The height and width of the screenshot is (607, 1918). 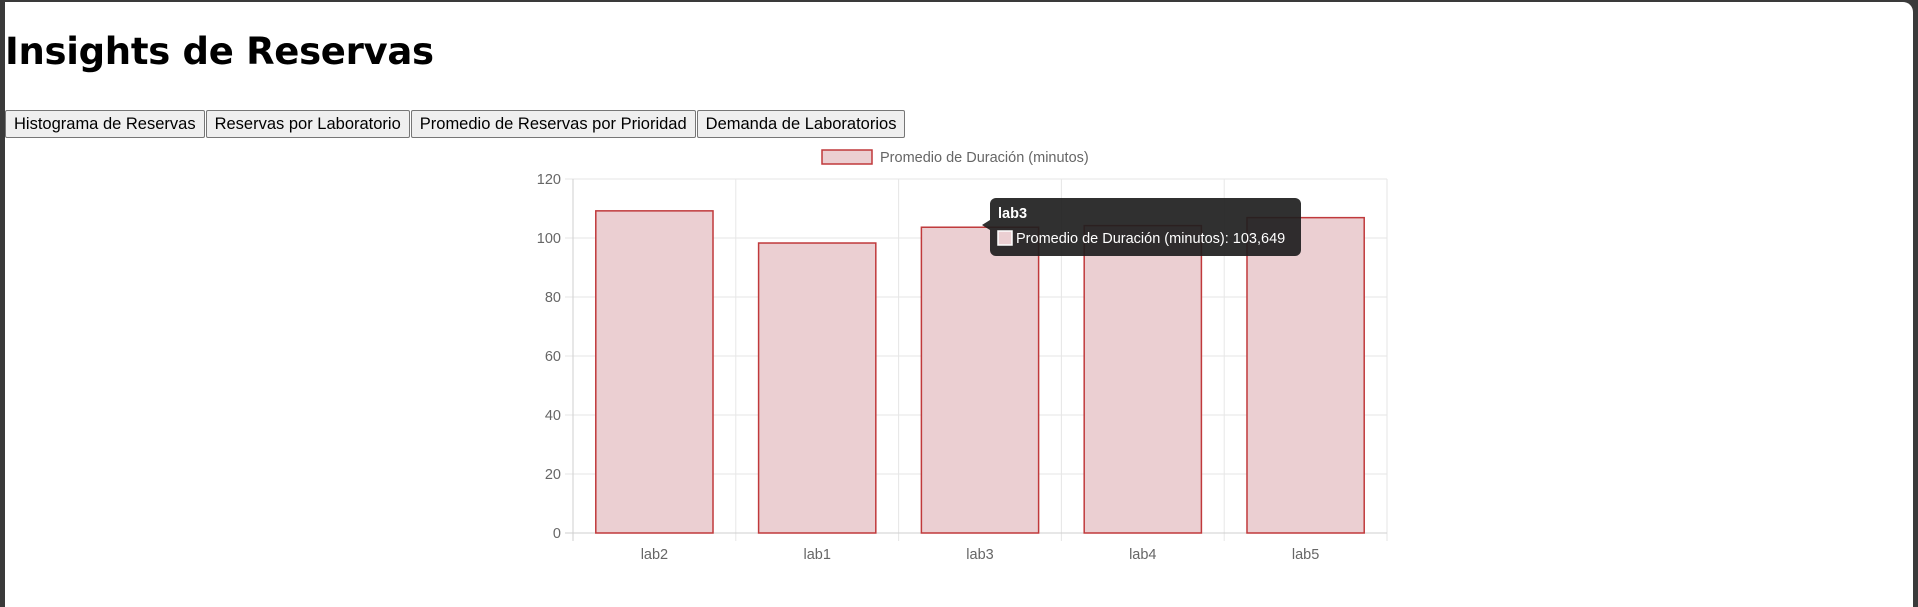 I want to click on y-tick-label: 60, so click(x=553, y=357).